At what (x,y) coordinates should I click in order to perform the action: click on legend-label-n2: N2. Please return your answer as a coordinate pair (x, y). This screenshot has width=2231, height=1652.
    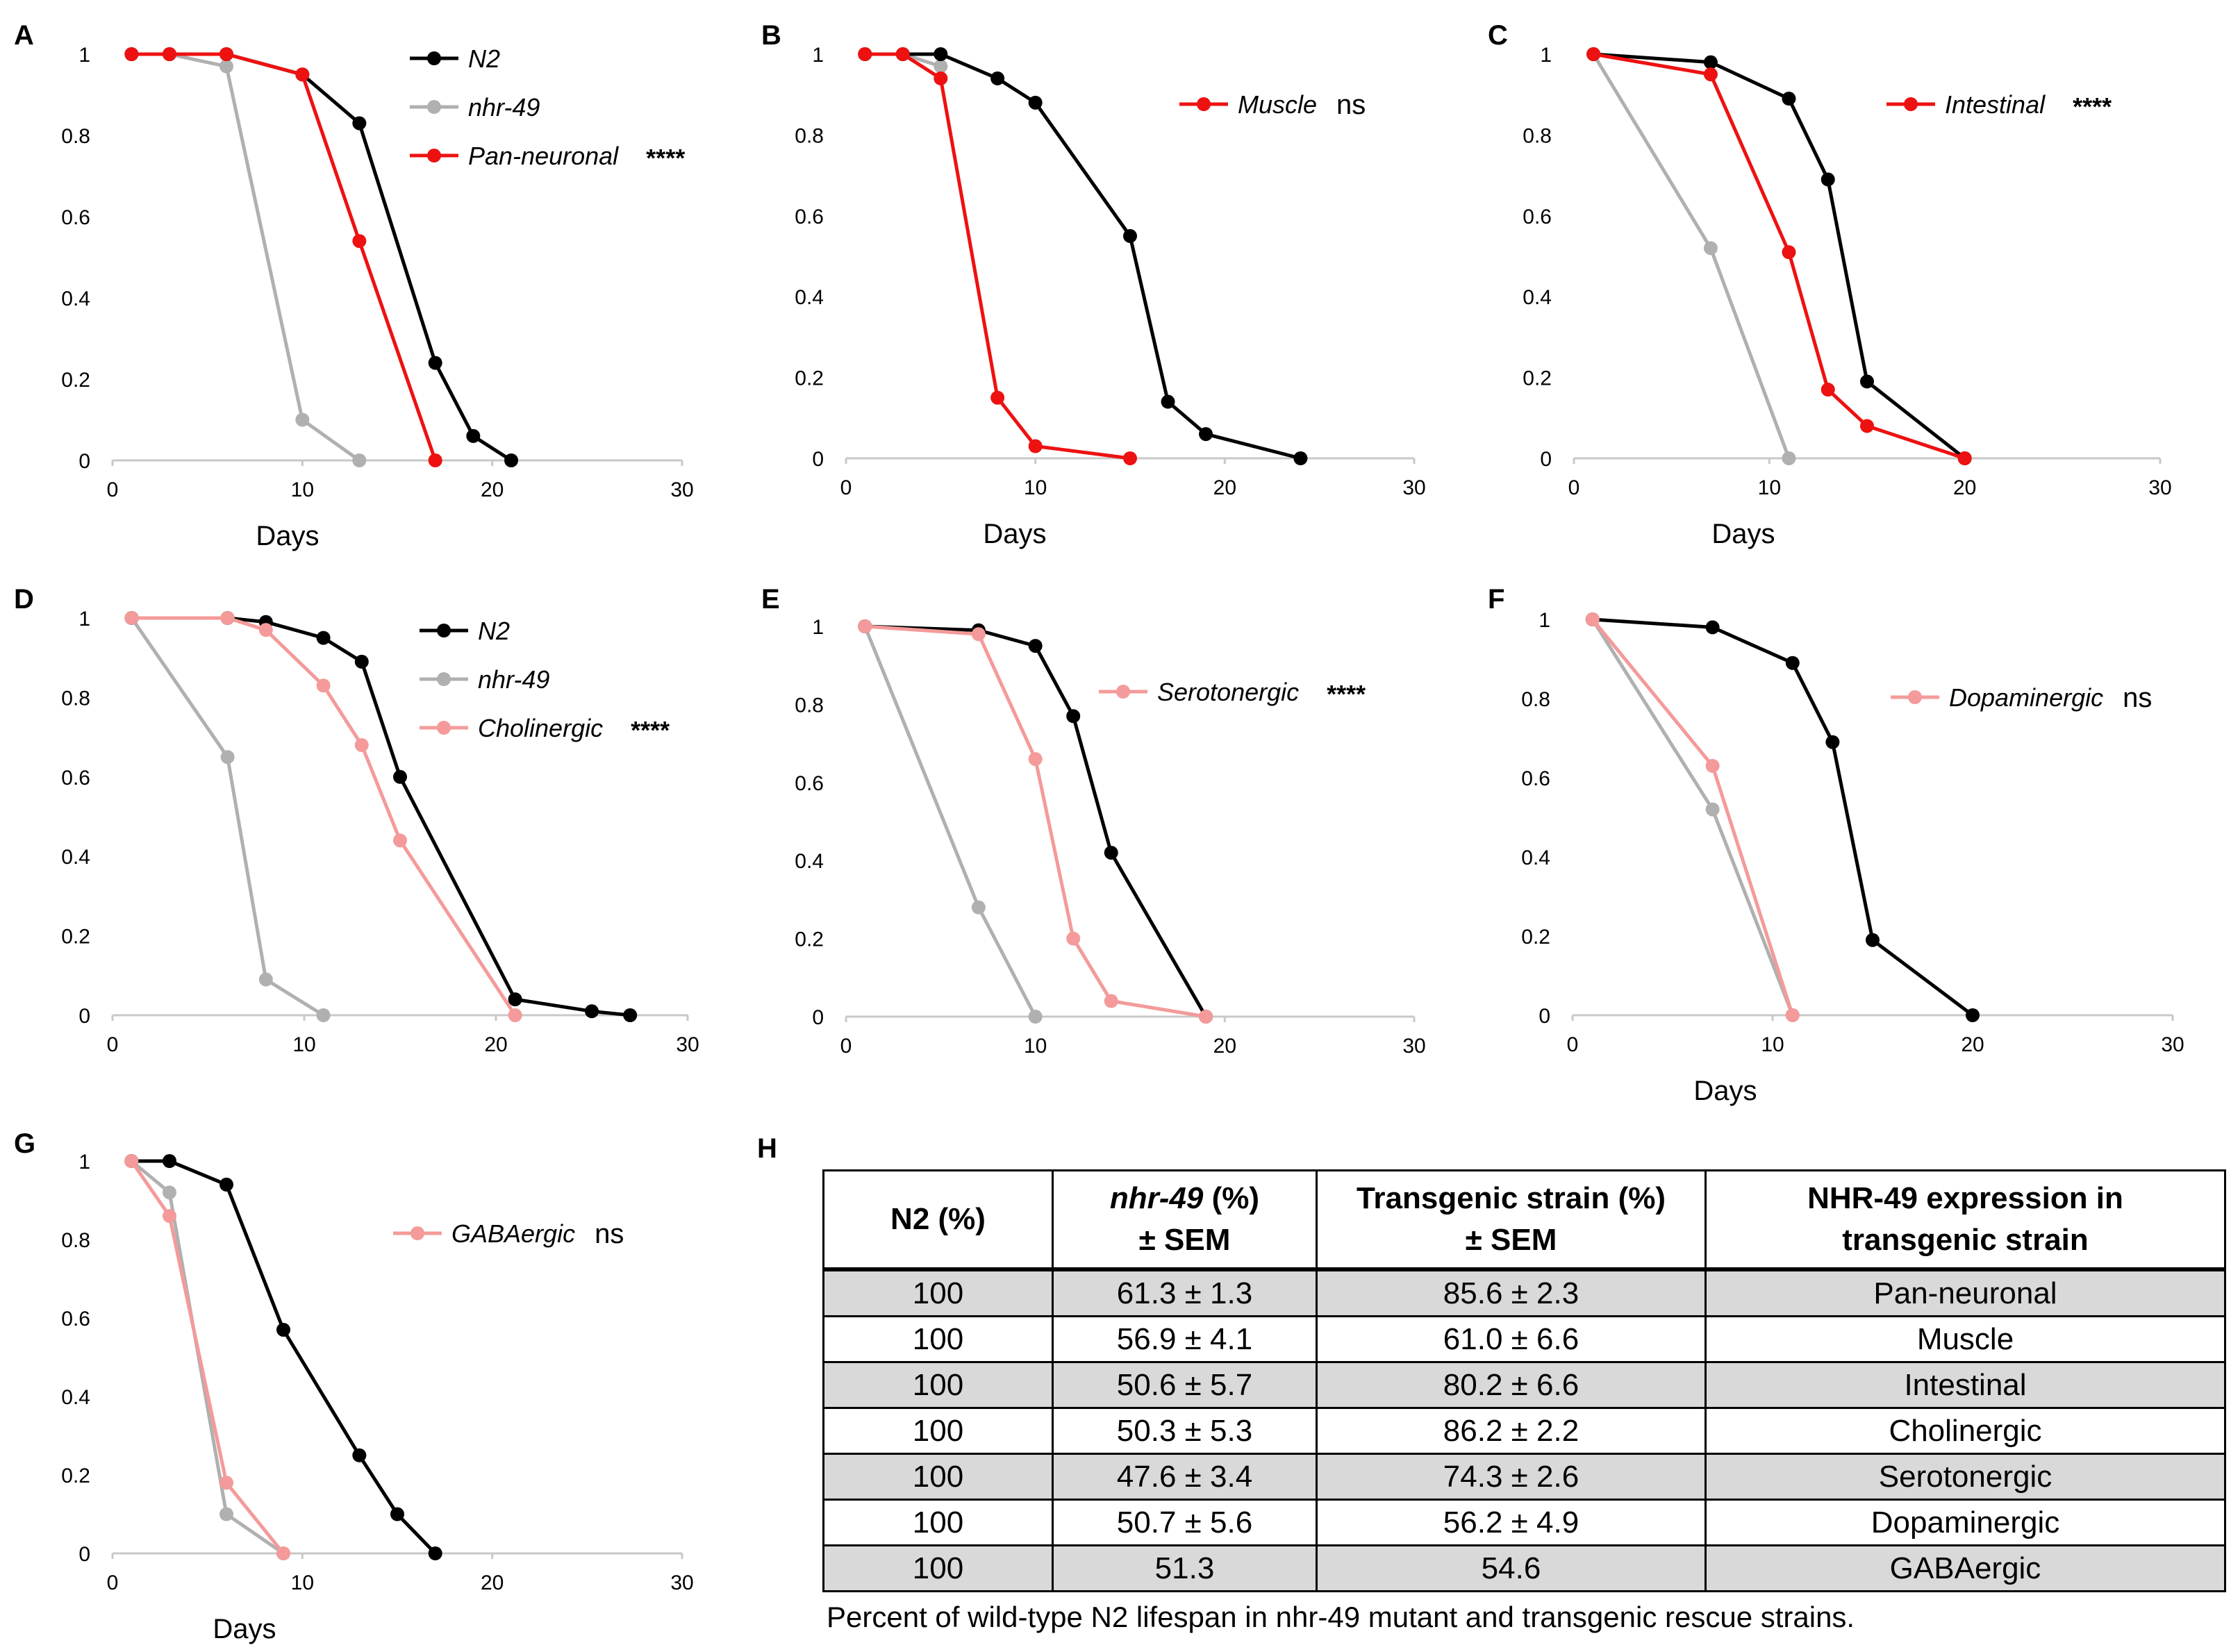
    Looking at the image, I should click on (484, 59).